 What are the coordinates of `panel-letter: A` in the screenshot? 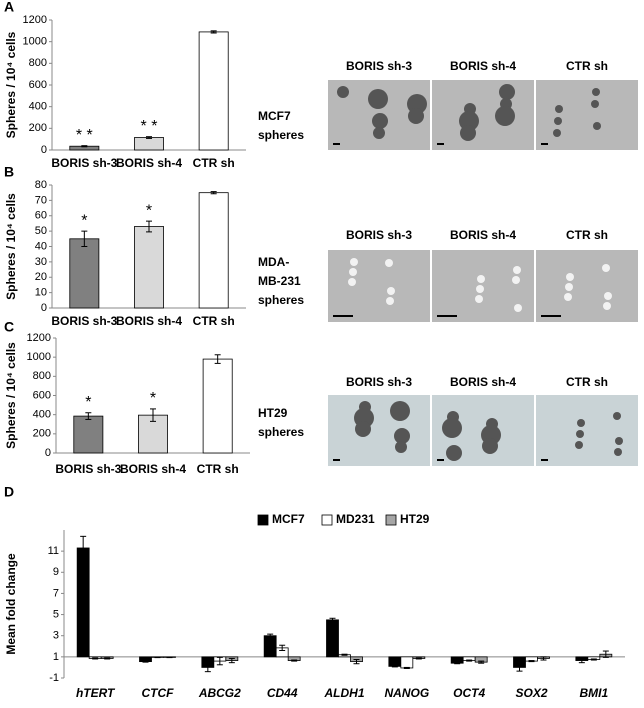 It's located at (9, 7).